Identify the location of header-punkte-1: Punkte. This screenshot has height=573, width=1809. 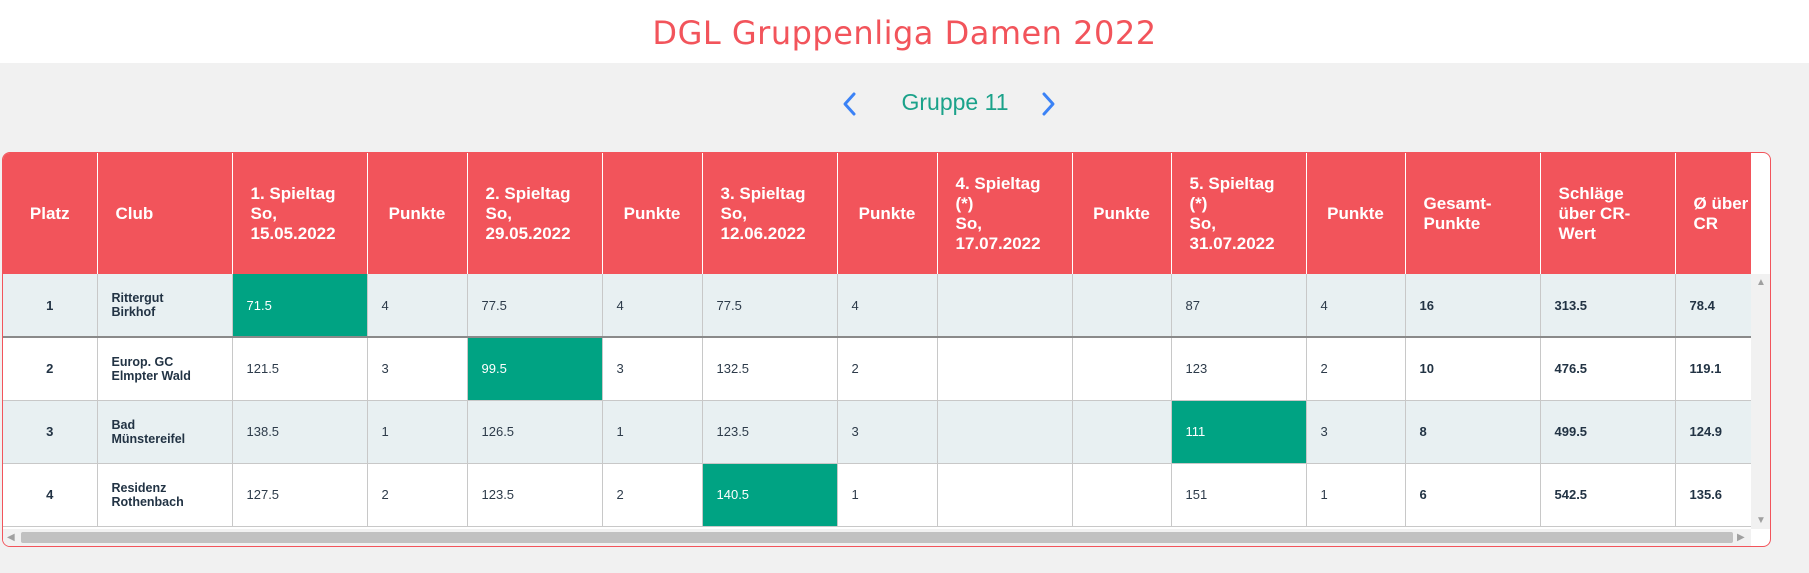
(417, 213).